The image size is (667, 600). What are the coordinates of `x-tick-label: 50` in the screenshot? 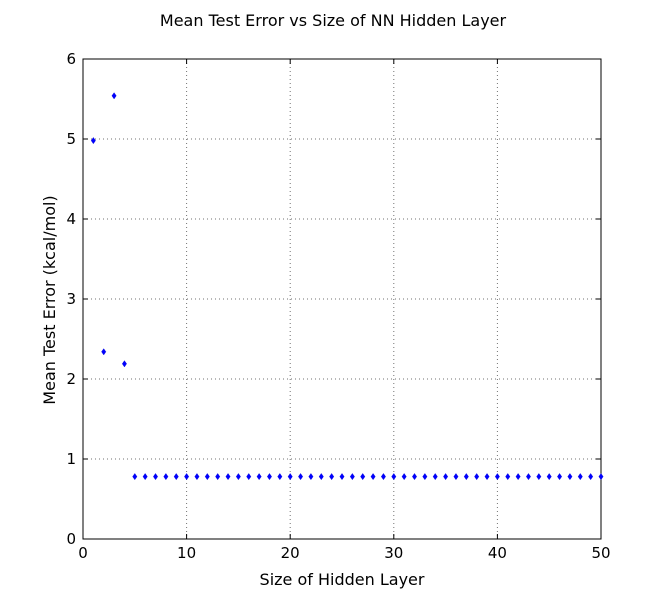 It's located at (600, 553).